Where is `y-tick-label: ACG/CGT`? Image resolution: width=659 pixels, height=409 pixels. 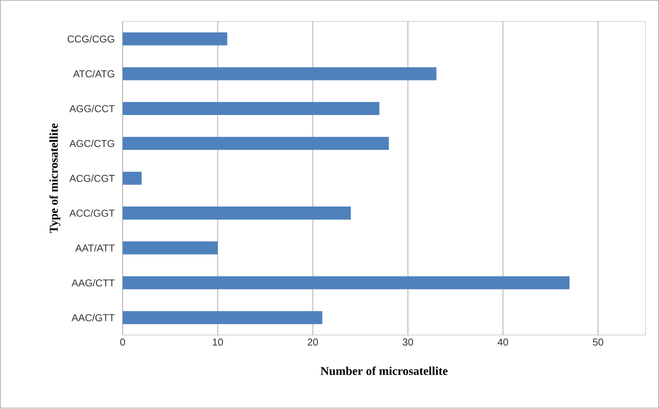
y-tick-label: ACG/CGT is located at coordinates (92, 178).